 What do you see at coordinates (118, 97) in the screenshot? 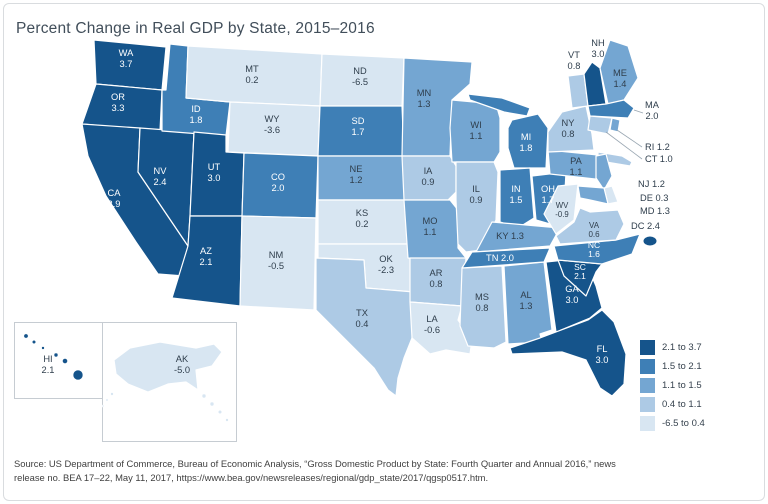
I see `state-label-or: OR` at bounding box center [118, 97].